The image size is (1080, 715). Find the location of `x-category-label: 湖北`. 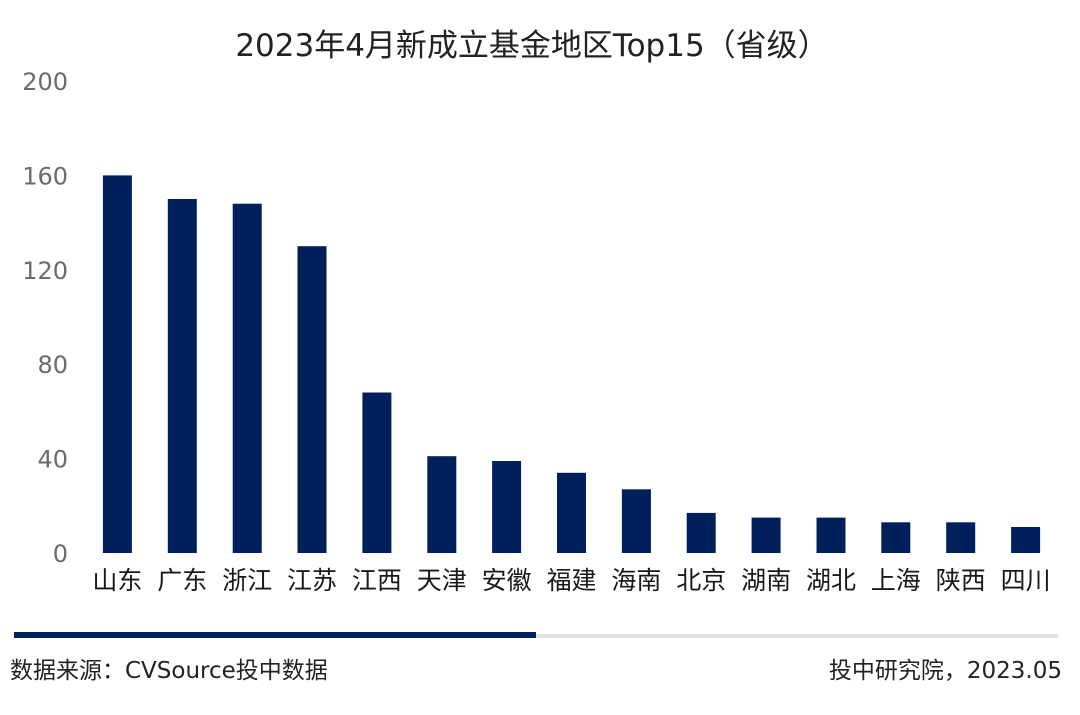

x-category-label: 湖北 is located at coordinates (831, 580).